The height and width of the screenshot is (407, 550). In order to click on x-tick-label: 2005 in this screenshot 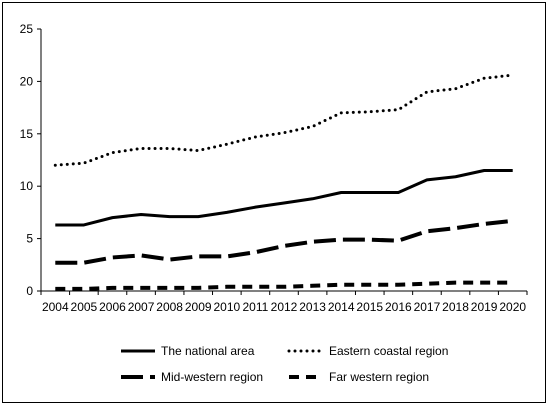, I will do `click(84, 307)`.